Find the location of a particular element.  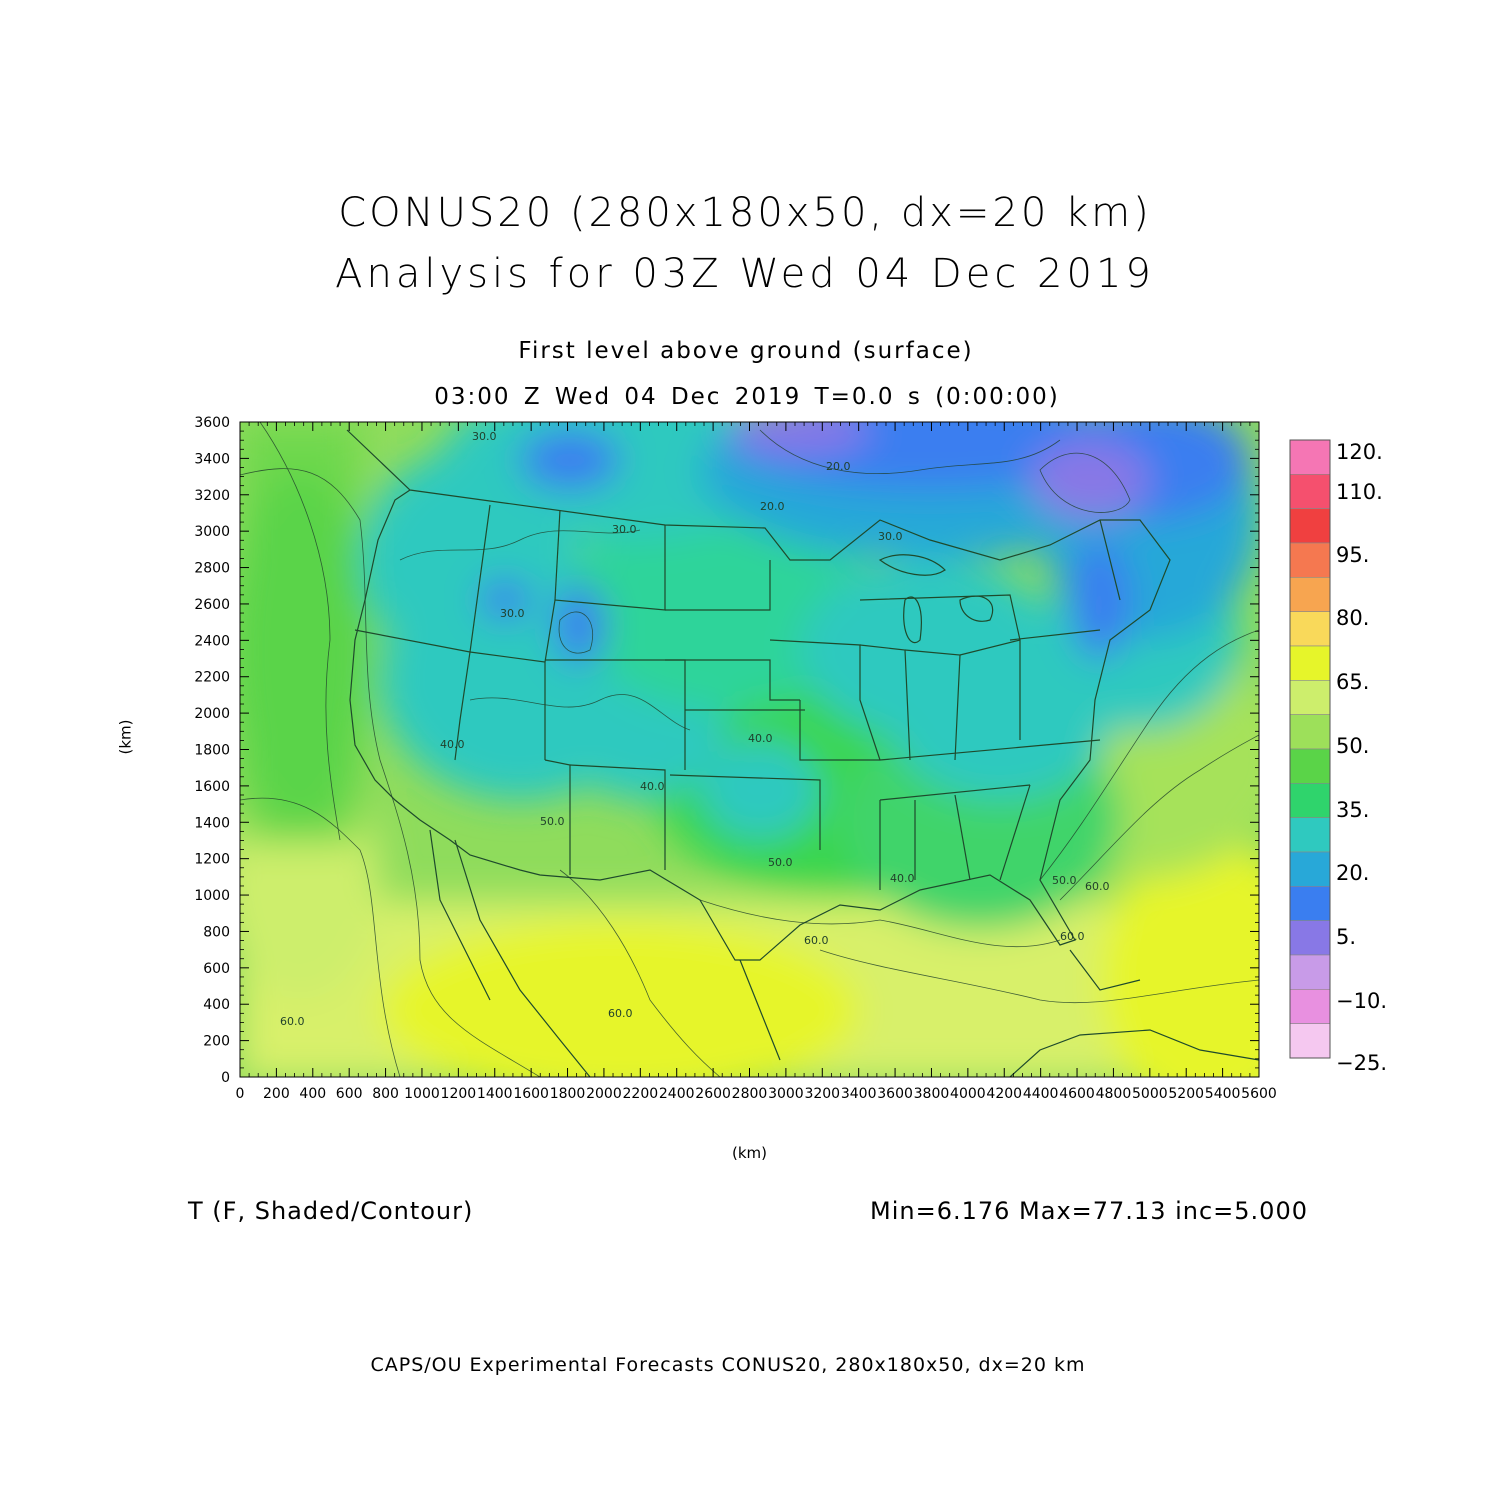

x-tick-label: 1800 is located at coordinates (568, 1094).